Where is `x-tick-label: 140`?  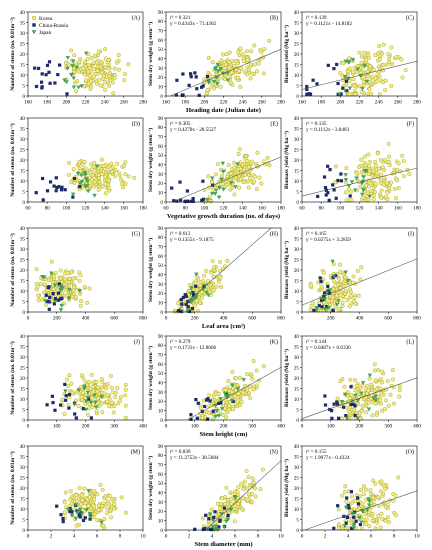 x-tick-label: 140 is located at coordinates (243, 209).